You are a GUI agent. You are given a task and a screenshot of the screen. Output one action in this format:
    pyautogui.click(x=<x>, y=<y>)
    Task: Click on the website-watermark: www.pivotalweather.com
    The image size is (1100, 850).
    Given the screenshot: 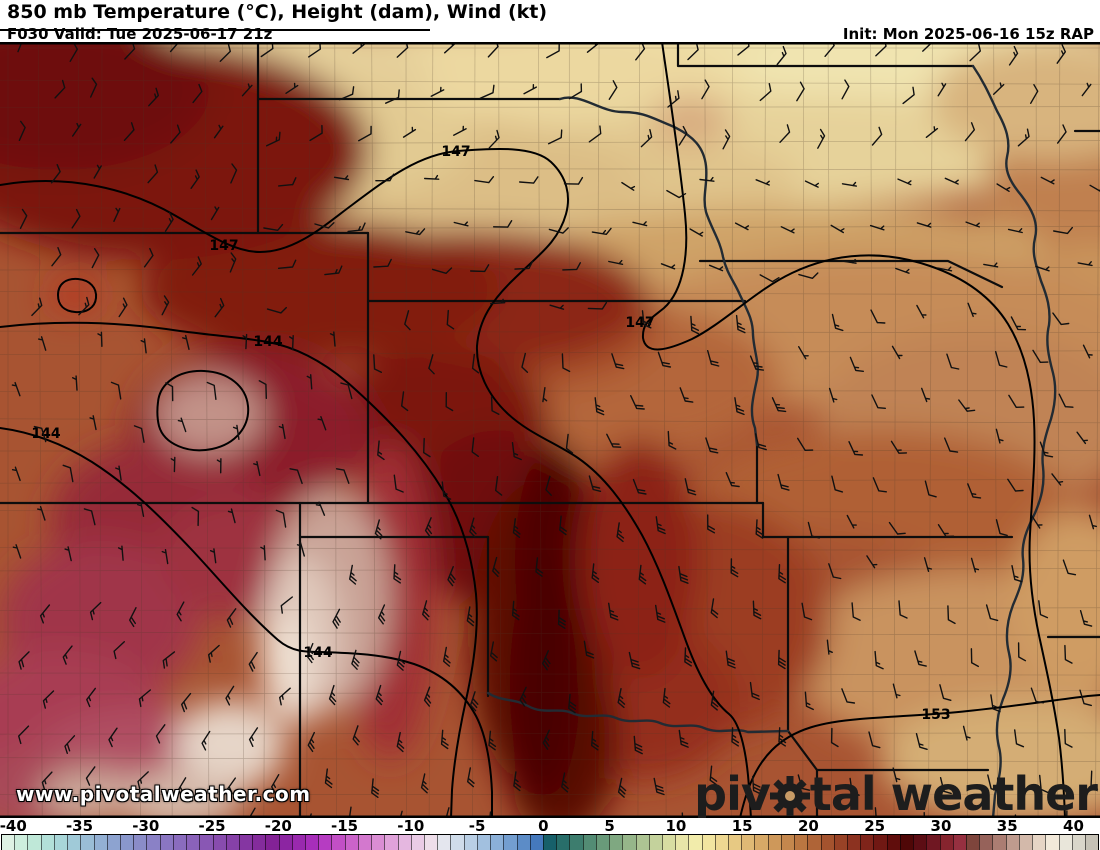 What is the action you would take?
    pyautogui.click(x=163, y=794)
    